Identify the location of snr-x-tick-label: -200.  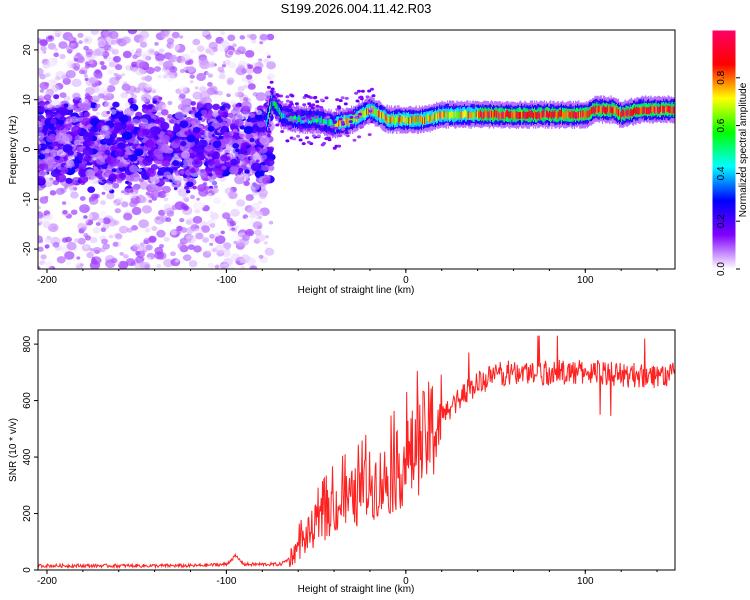
(47, 581).